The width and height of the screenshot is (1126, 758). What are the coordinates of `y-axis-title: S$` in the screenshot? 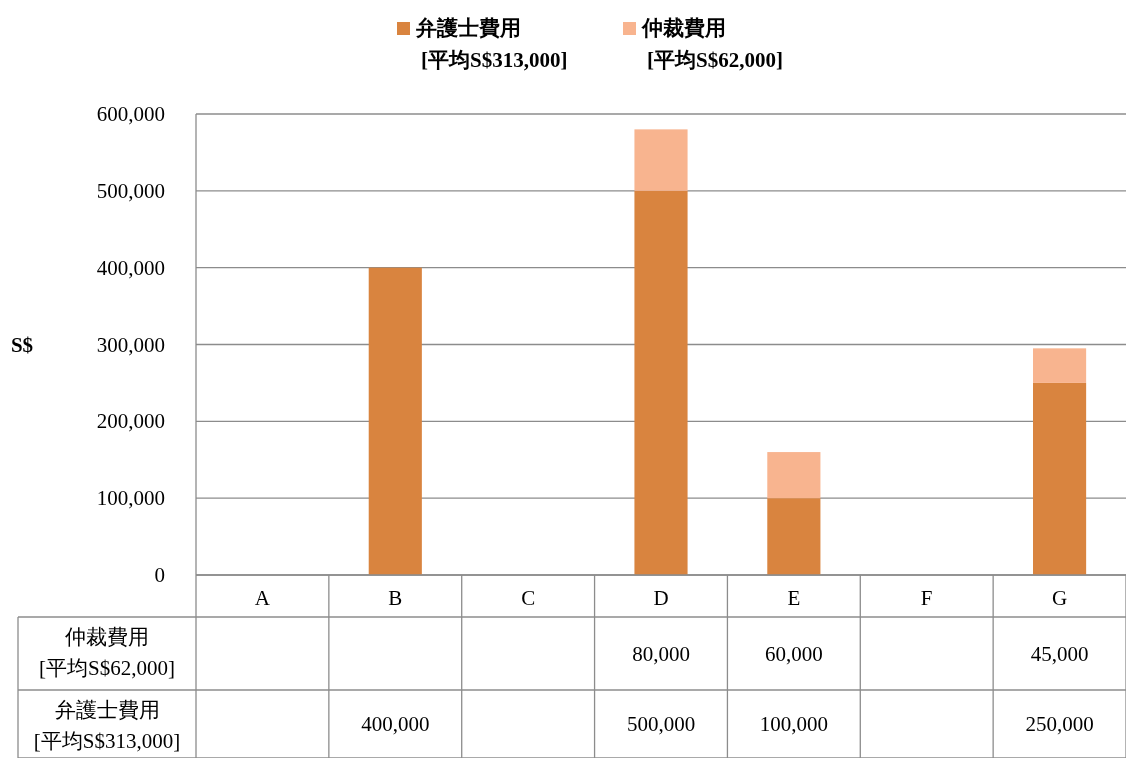 It's located at (22, 344).